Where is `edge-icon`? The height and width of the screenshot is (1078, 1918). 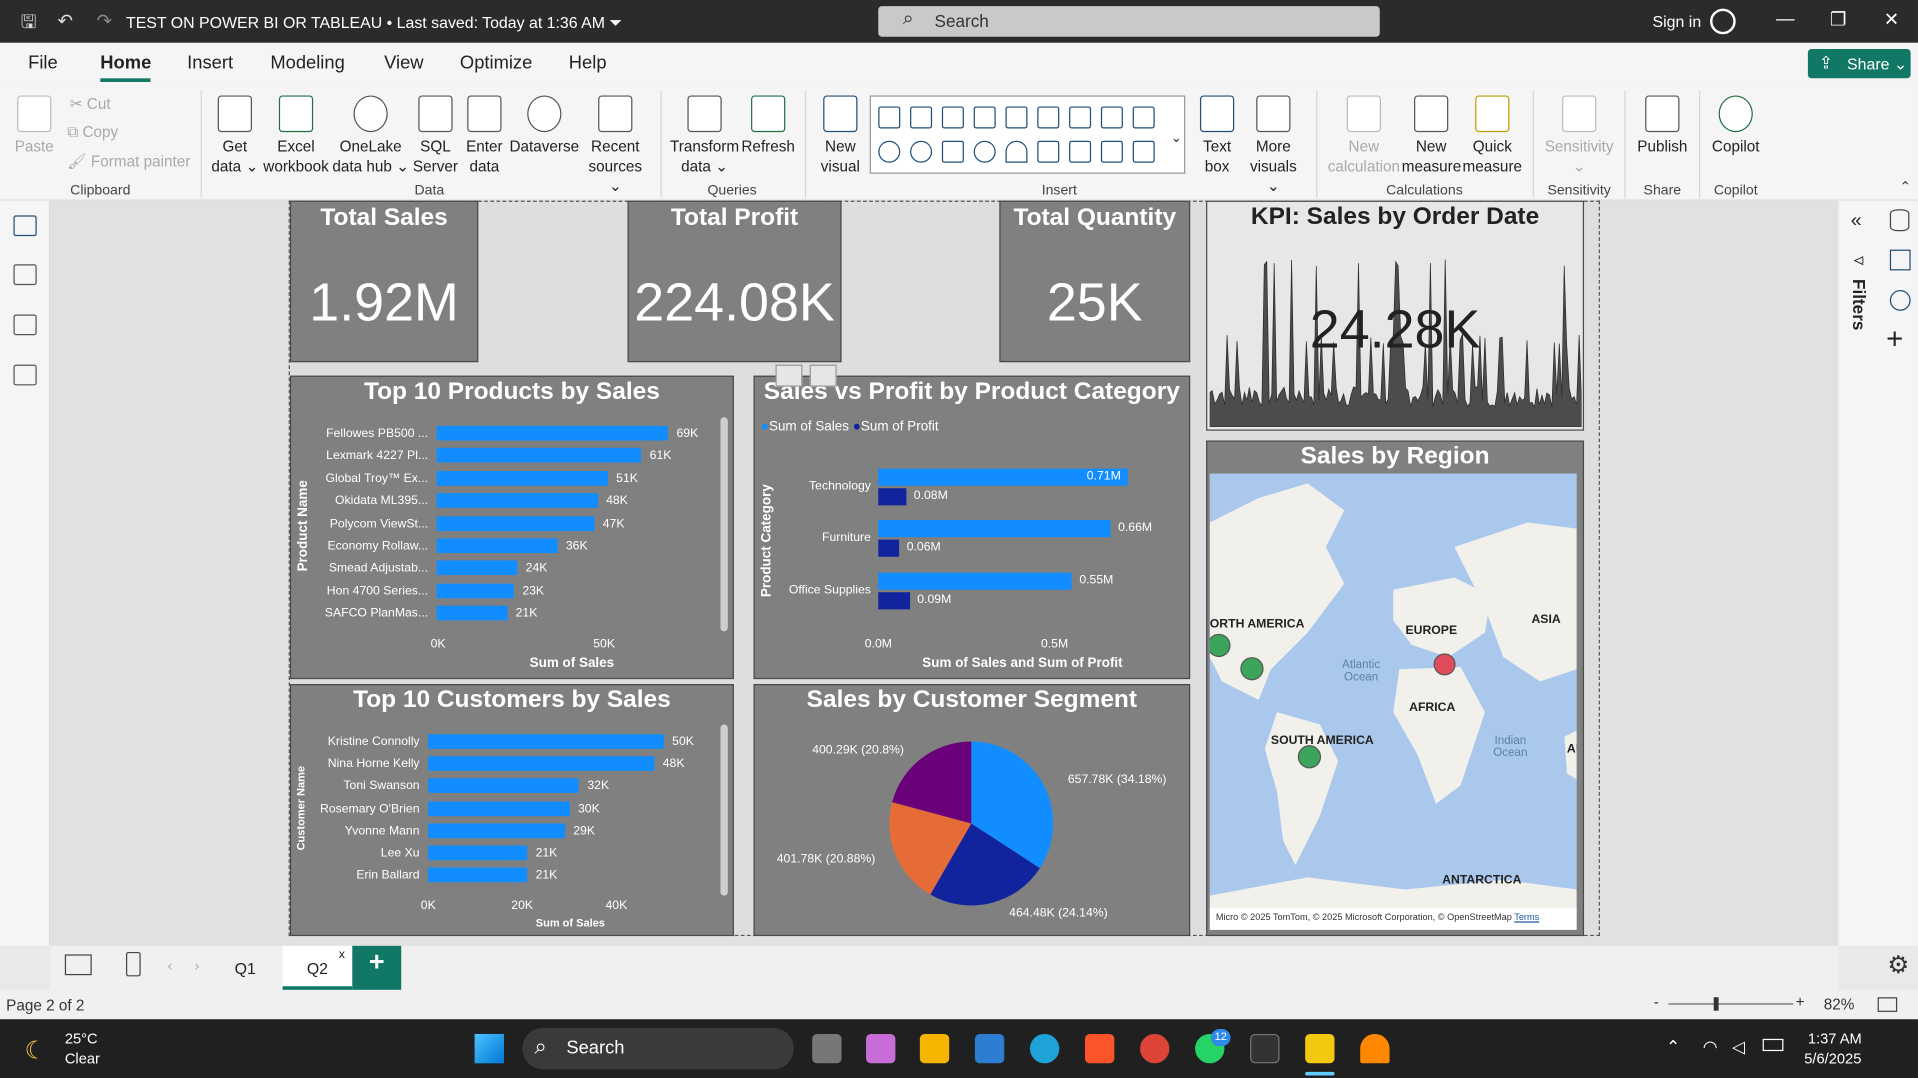 edge-icon is located at coordinates (1044, 1048).